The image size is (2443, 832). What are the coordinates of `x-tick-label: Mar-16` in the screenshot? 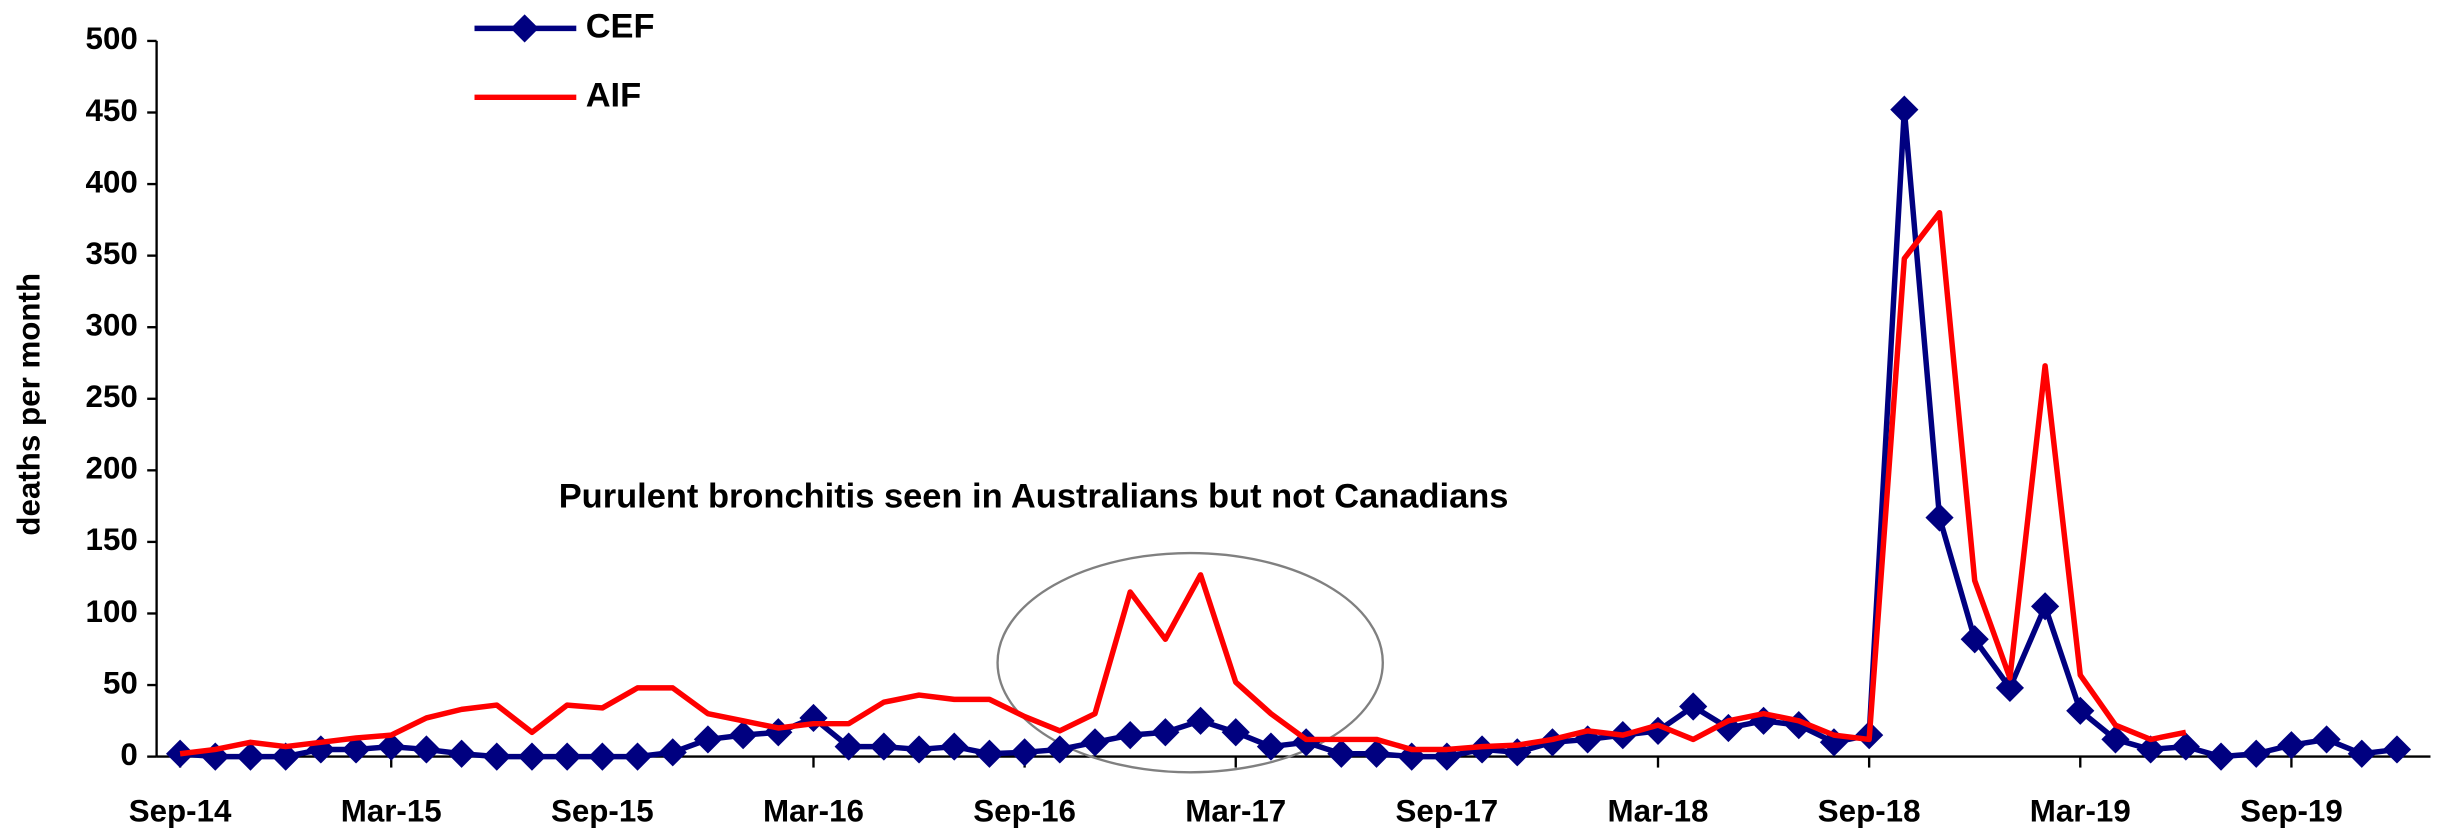 It's located at (813, 810).